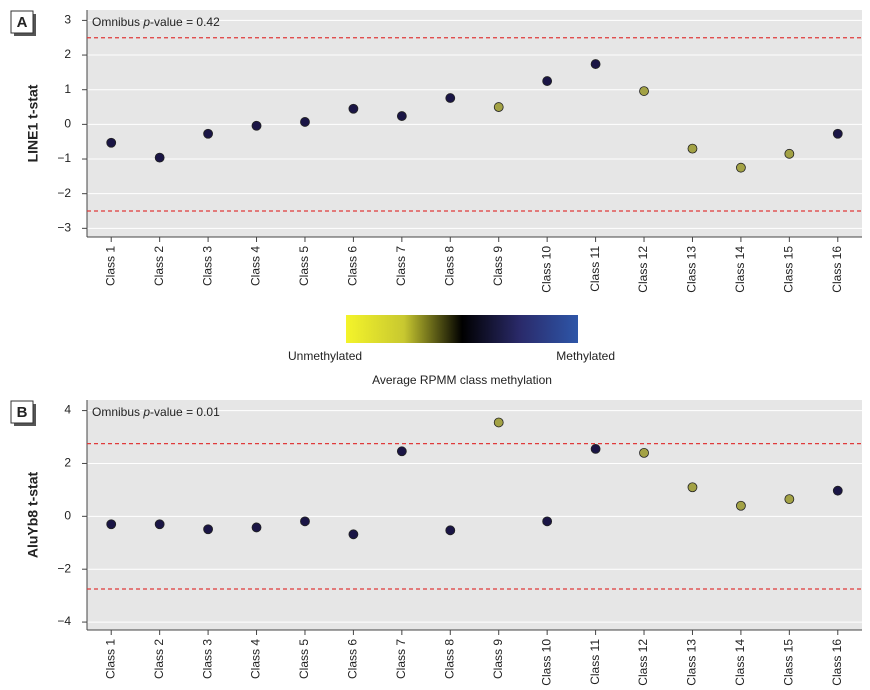 The image size is (870, 690). What do you see at coordinates (33, 514) in the screenshot?
I see `y-axis-label: AluYb8 t-stat` at bounding box center [33, 514].